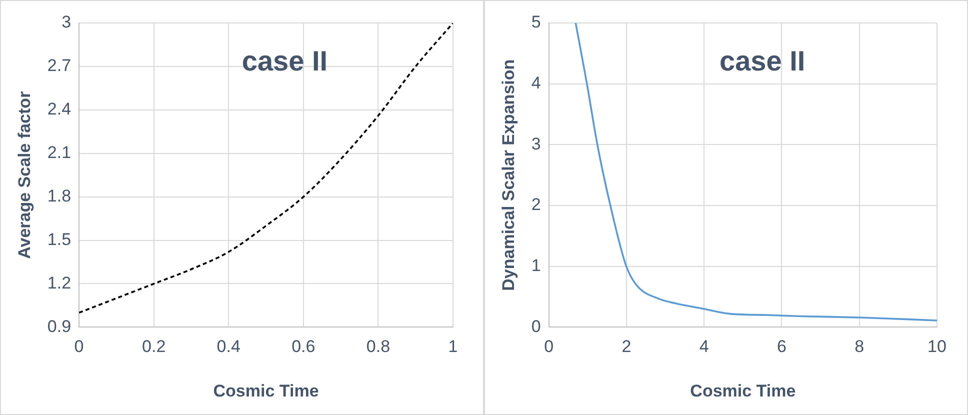  I want to click on x-tick-label: 10, so click(937, 346).